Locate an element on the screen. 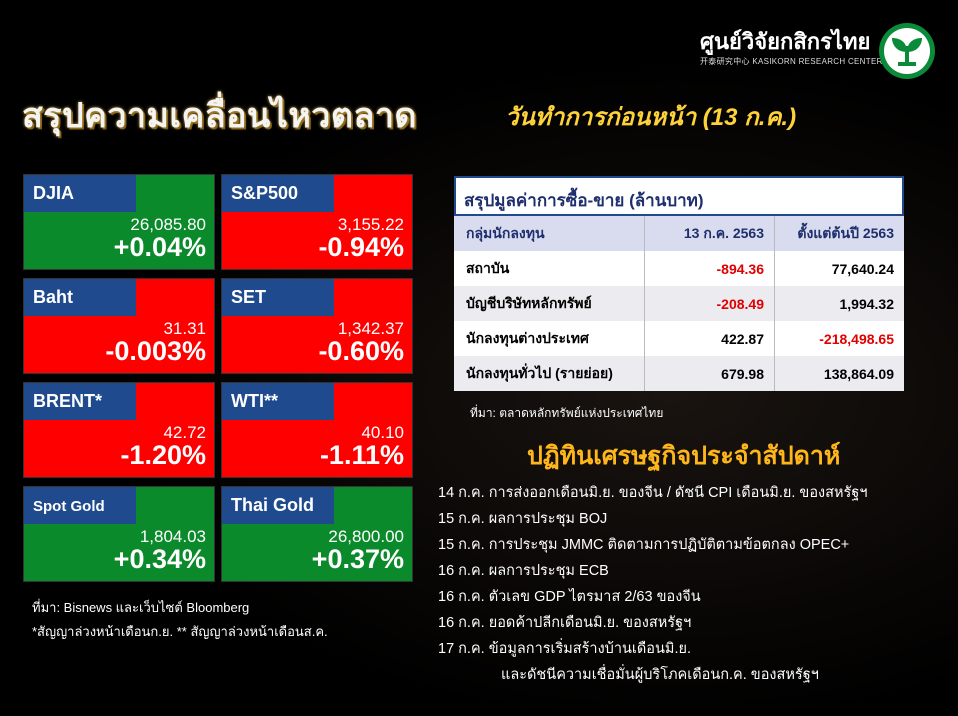 This screenshot has width=958, height=716. market-value: 26,085.80 is located at coordinates (168, 224).